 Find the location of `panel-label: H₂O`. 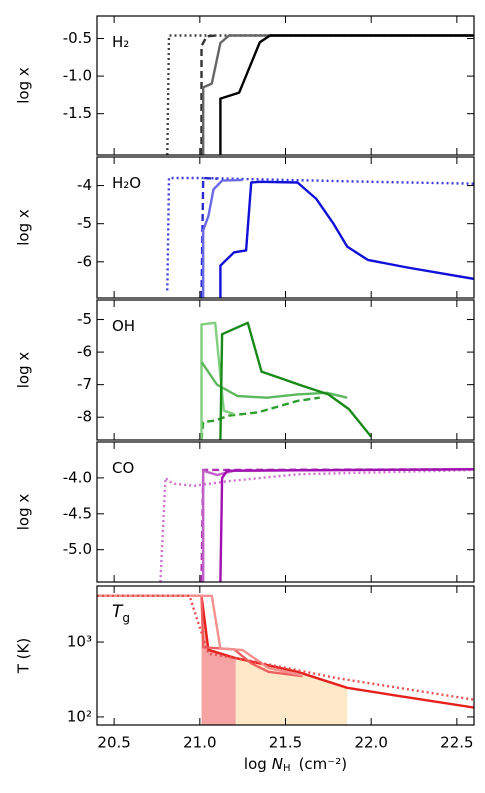

panel-label: H₂O is located at coordinates (126, 183).